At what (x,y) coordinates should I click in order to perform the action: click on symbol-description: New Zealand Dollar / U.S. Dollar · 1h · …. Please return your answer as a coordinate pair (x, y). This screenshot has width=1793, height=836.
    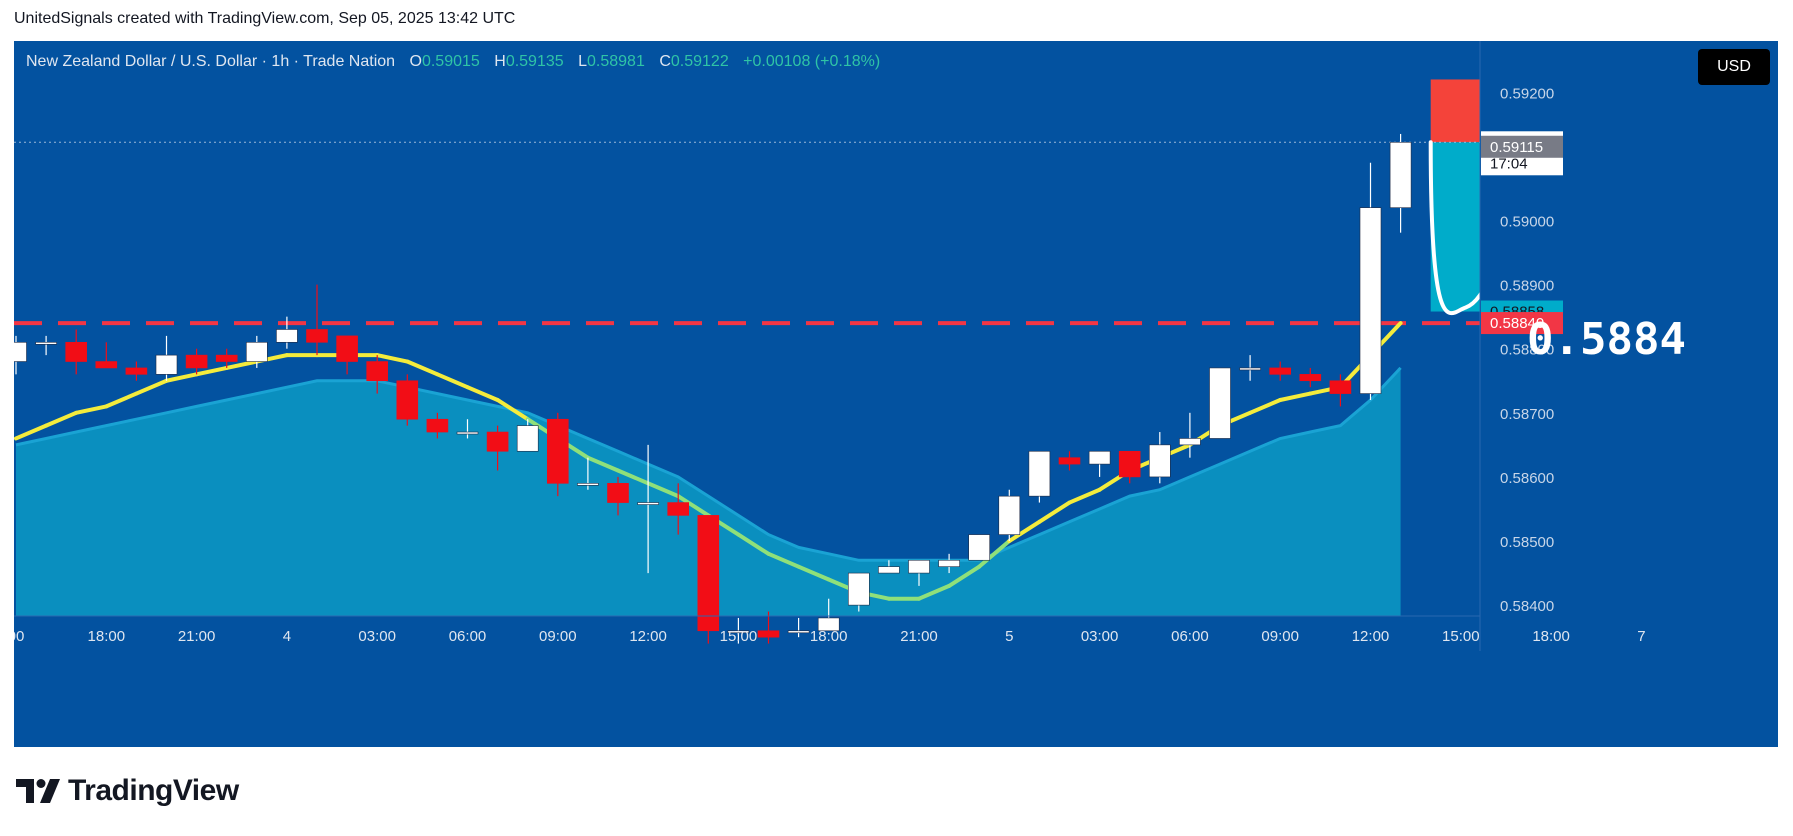
    Looking at the image, I should click on (211, 61).